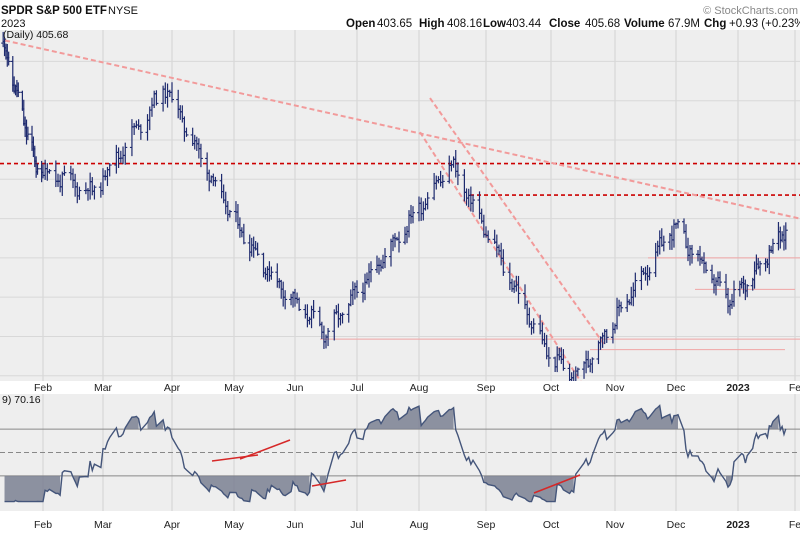 The width and height of the screenshot is (800, 534). Describe the element at coordinates (494, 24) in the screenshot. I see `low-label: Low` at that location.